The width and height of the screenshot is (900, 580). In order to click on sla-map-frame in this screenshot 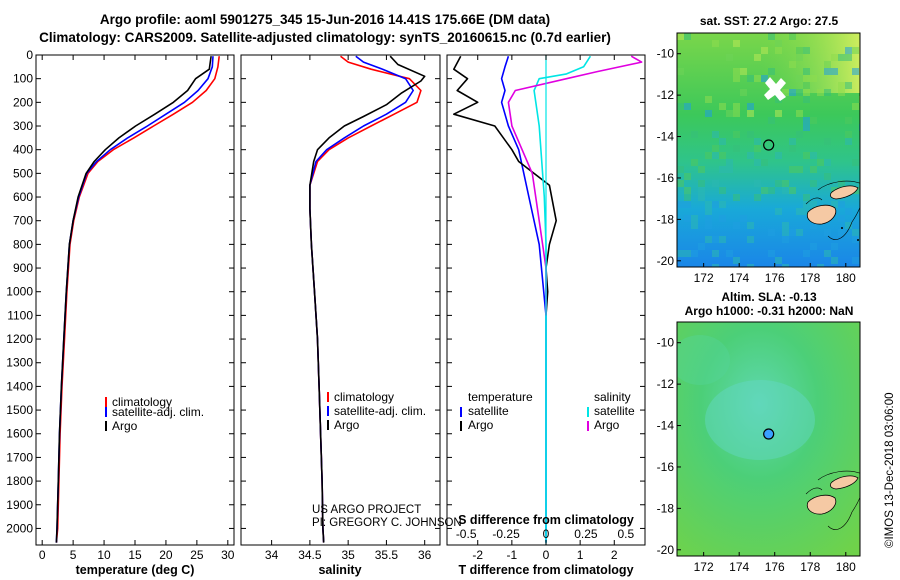, I will do `click(768, 439)`.